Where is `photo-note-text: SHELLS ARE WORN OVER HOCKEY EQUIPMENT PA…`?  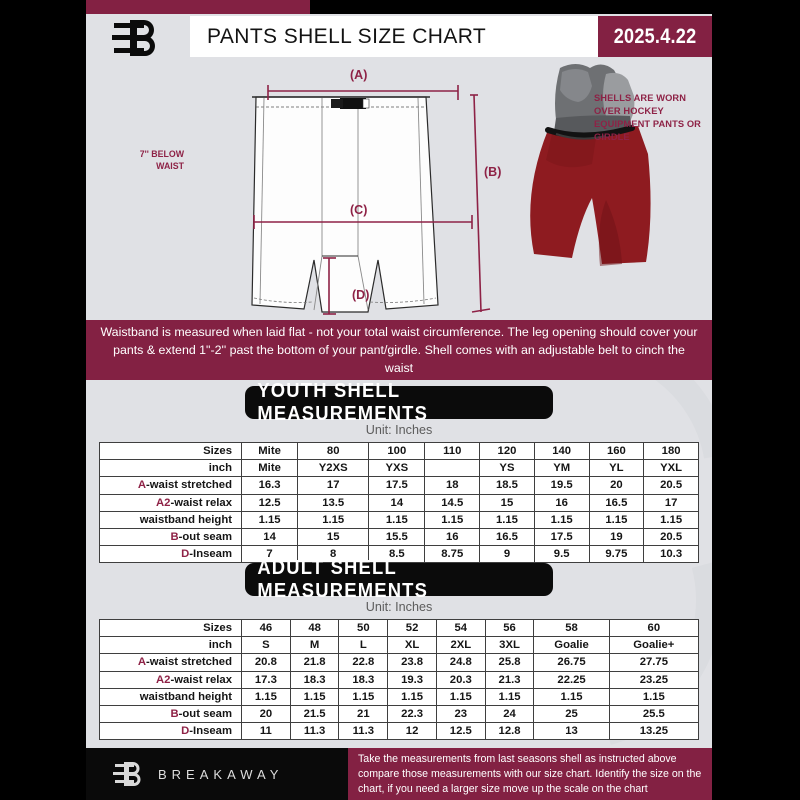 photo-note-text: SHELLS ARE WORN OVER HOCKEY EQUIPMENT PA… is located at coordinates (647, 117).